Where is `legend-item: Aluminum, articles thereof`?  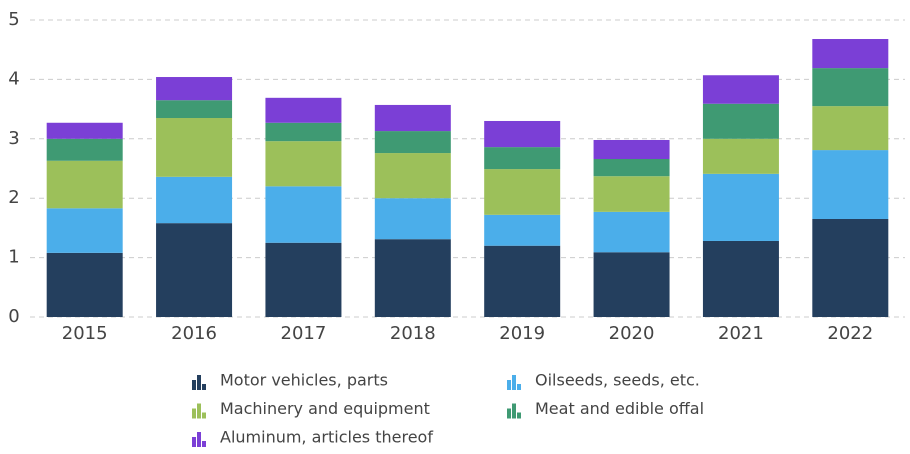 legend-item: Aluminum, articles thereof is located at coordinates (312, 437).